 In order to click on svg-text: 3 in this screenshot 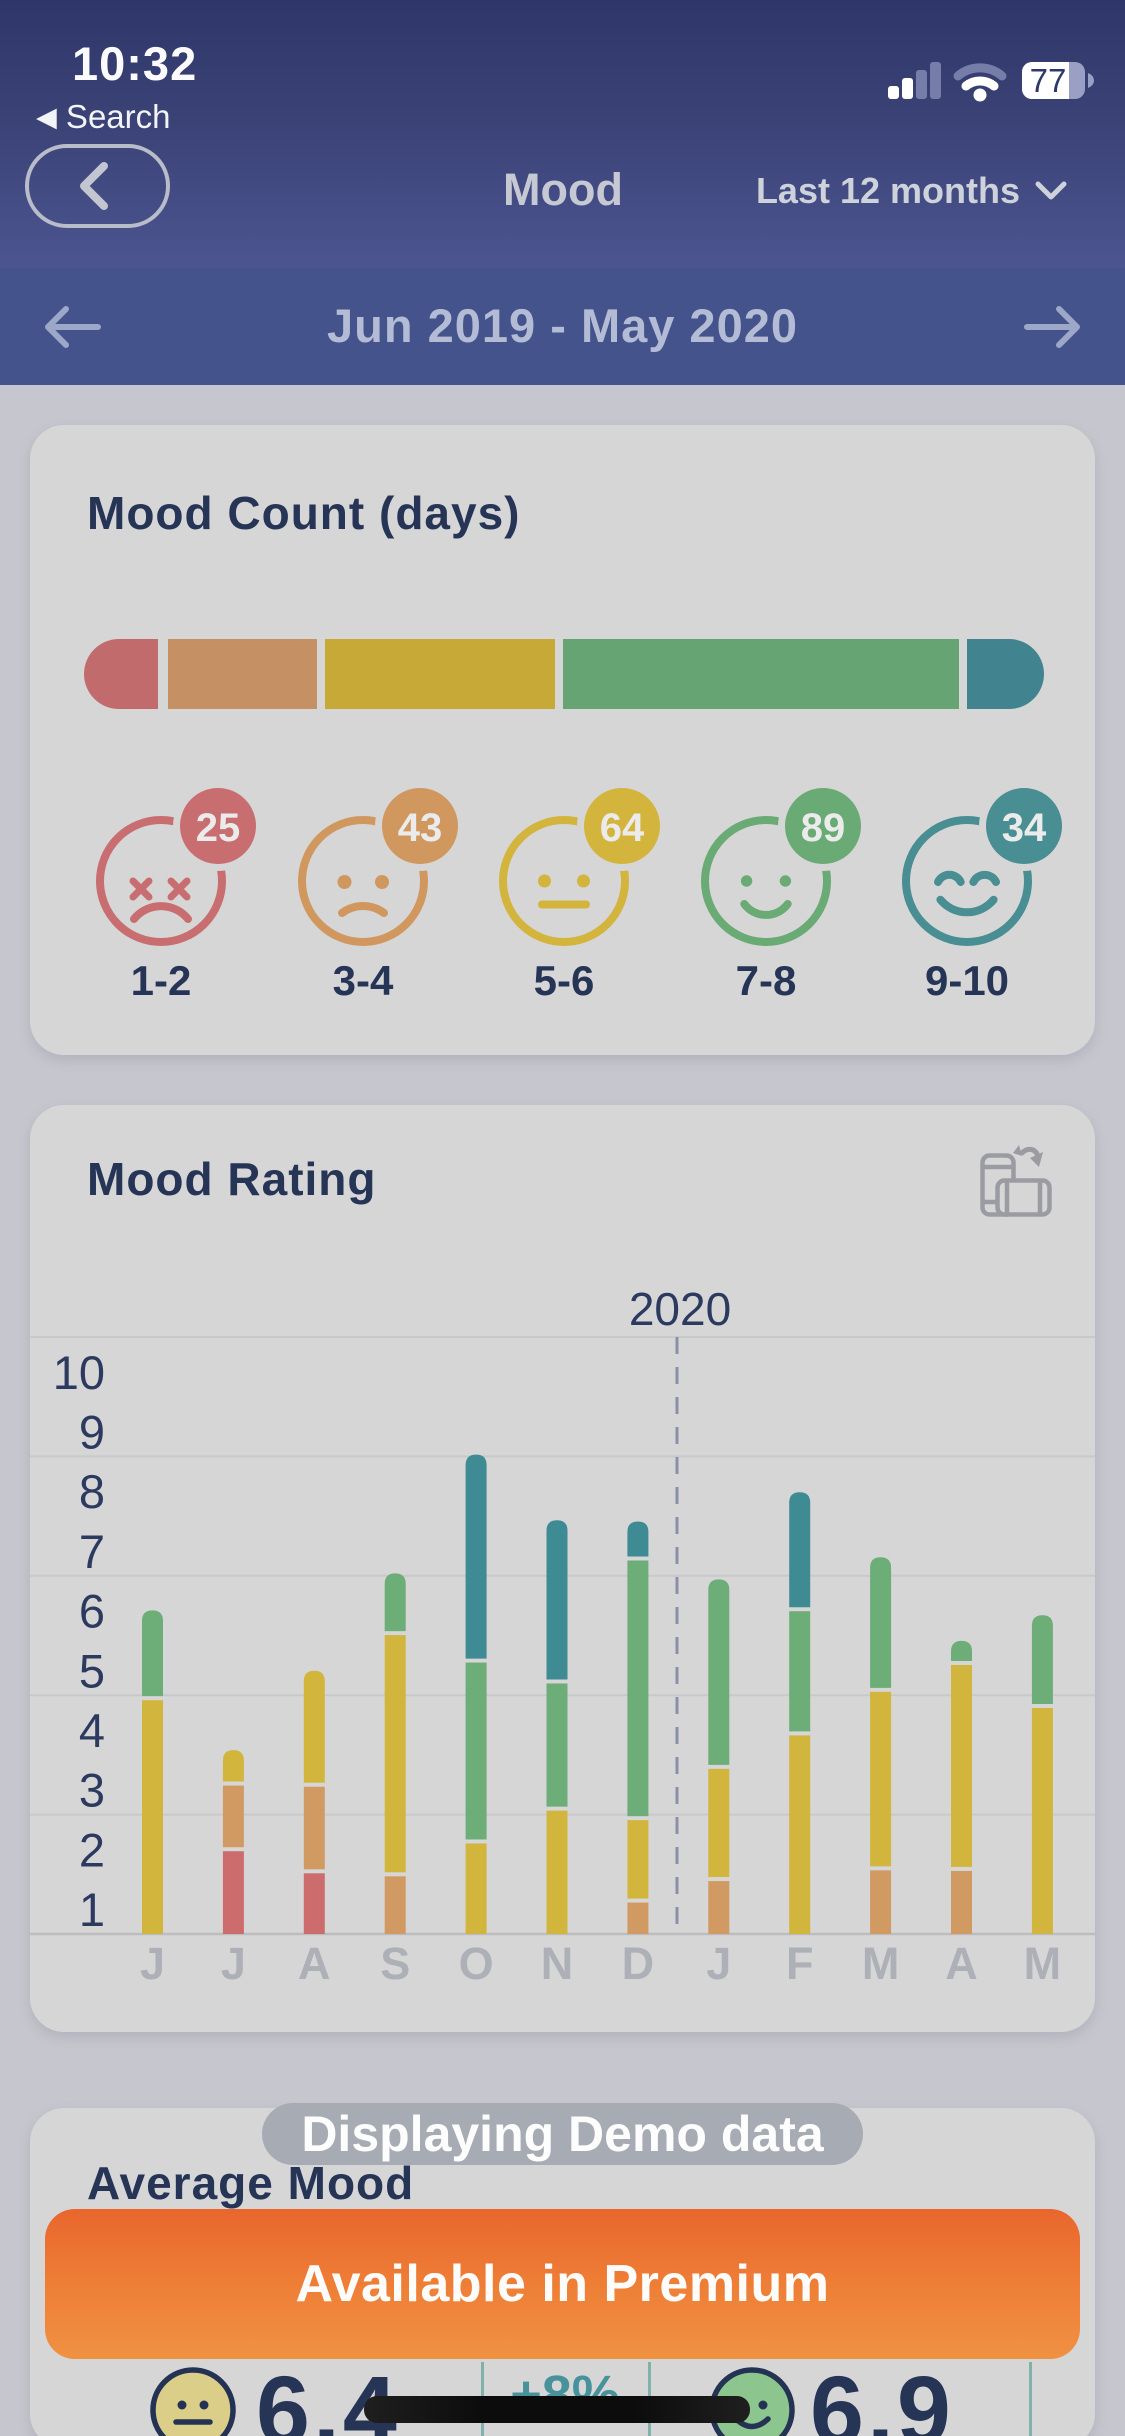, I will do `click(92, 1790)`.